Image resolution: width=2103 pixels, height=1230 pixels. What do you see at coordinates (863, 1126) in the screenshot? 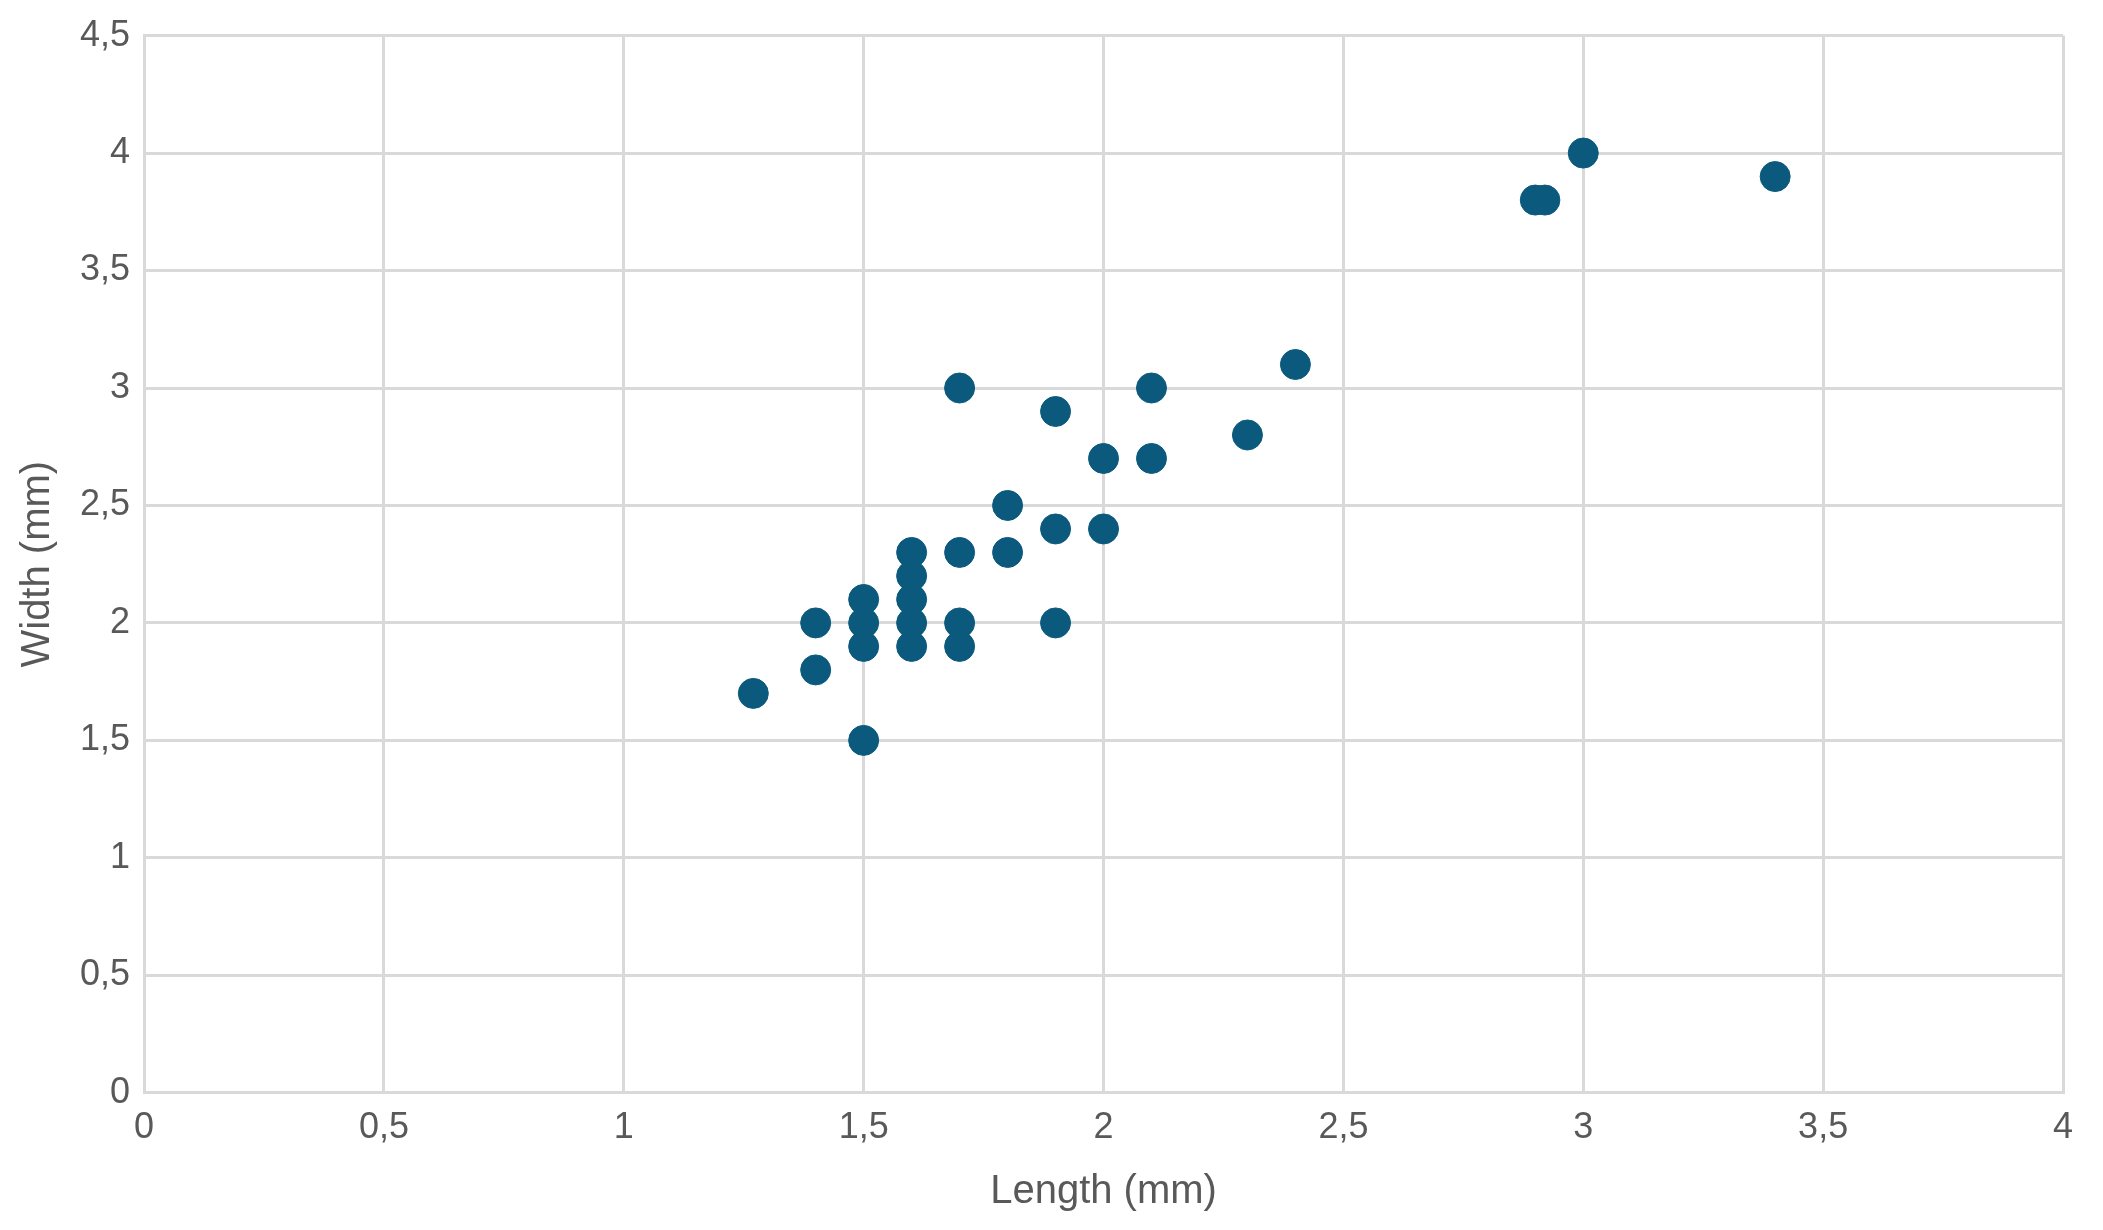
I see `x-tick-label: 1,5` at bounding box center [863, 1126].